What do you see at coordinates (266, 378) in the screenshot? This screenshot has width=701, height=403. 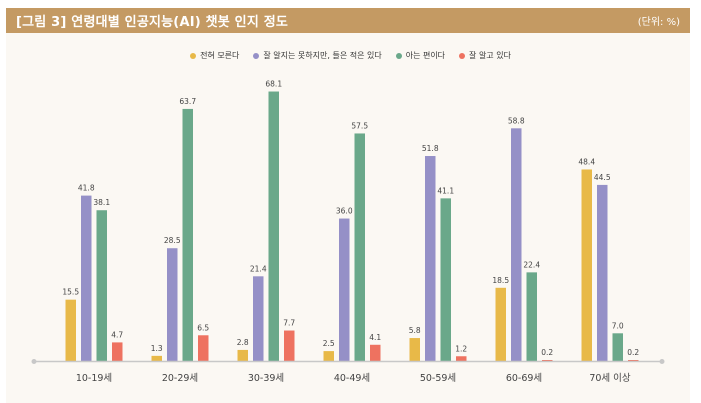 I see `x-tick-label: 30-39세` at bounding box center [266, 378].